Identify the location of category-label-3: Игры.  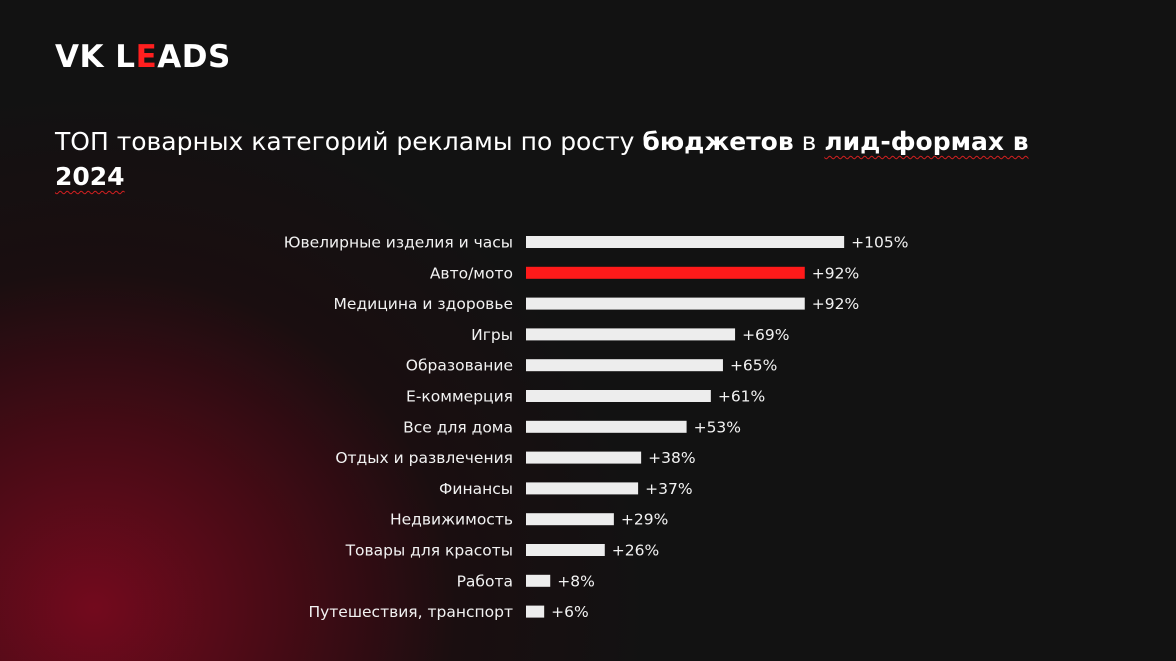
(492, 335).